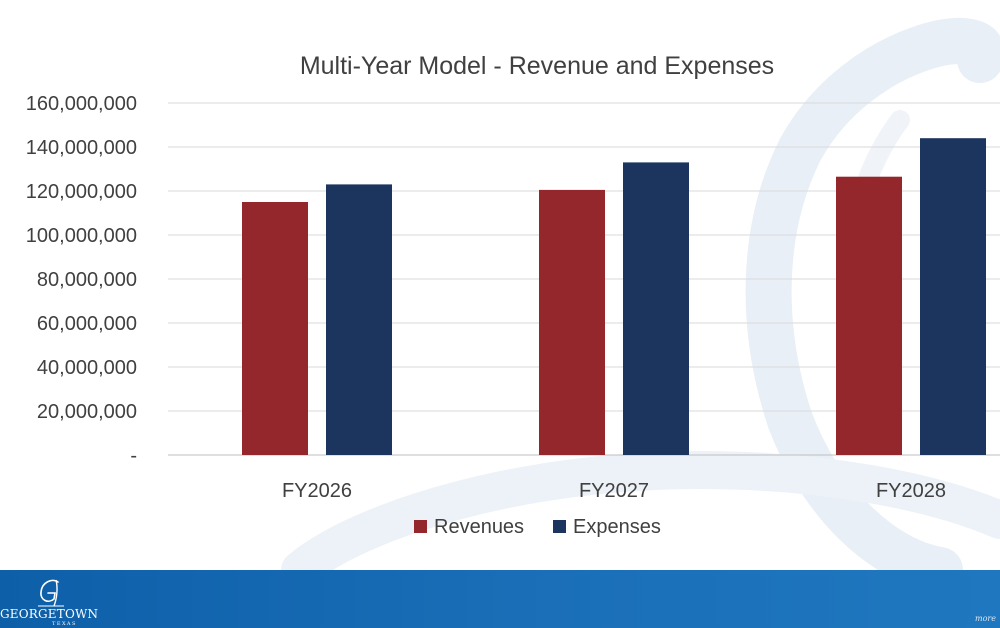 Image resolution: width=1000 pixels, height=628 pixels. Describe the element at coordinates (87, 324) in the screenshot. I see `y-tick-label: 60,000,000` at that location.